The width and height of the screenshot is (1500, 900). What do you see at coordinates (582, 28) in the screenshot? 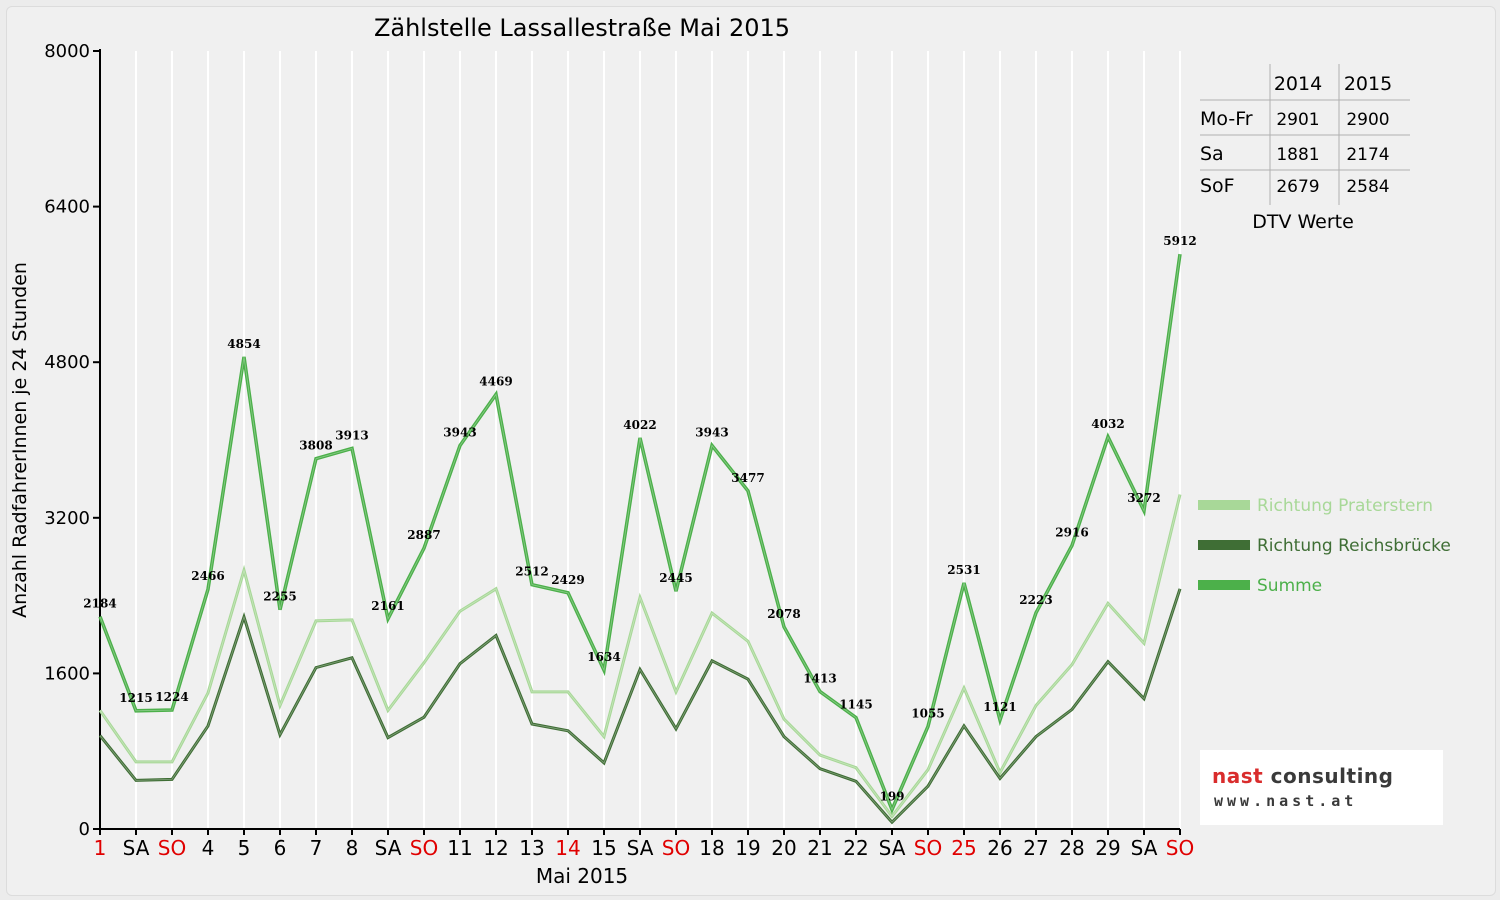
I see `chart-title: Zählstelle Lassallestraße Mai 2015` at bounding box center [582, 28].